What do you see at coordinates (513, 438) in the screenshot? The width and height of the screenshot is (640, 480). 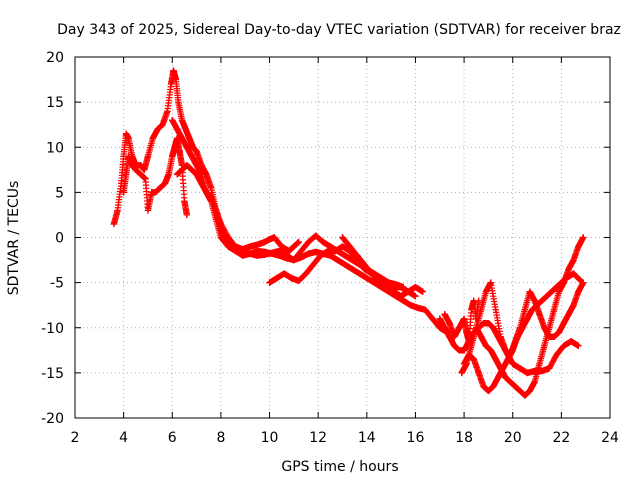 I see `x-tick-label: 20` at bounding box center [513, 438].